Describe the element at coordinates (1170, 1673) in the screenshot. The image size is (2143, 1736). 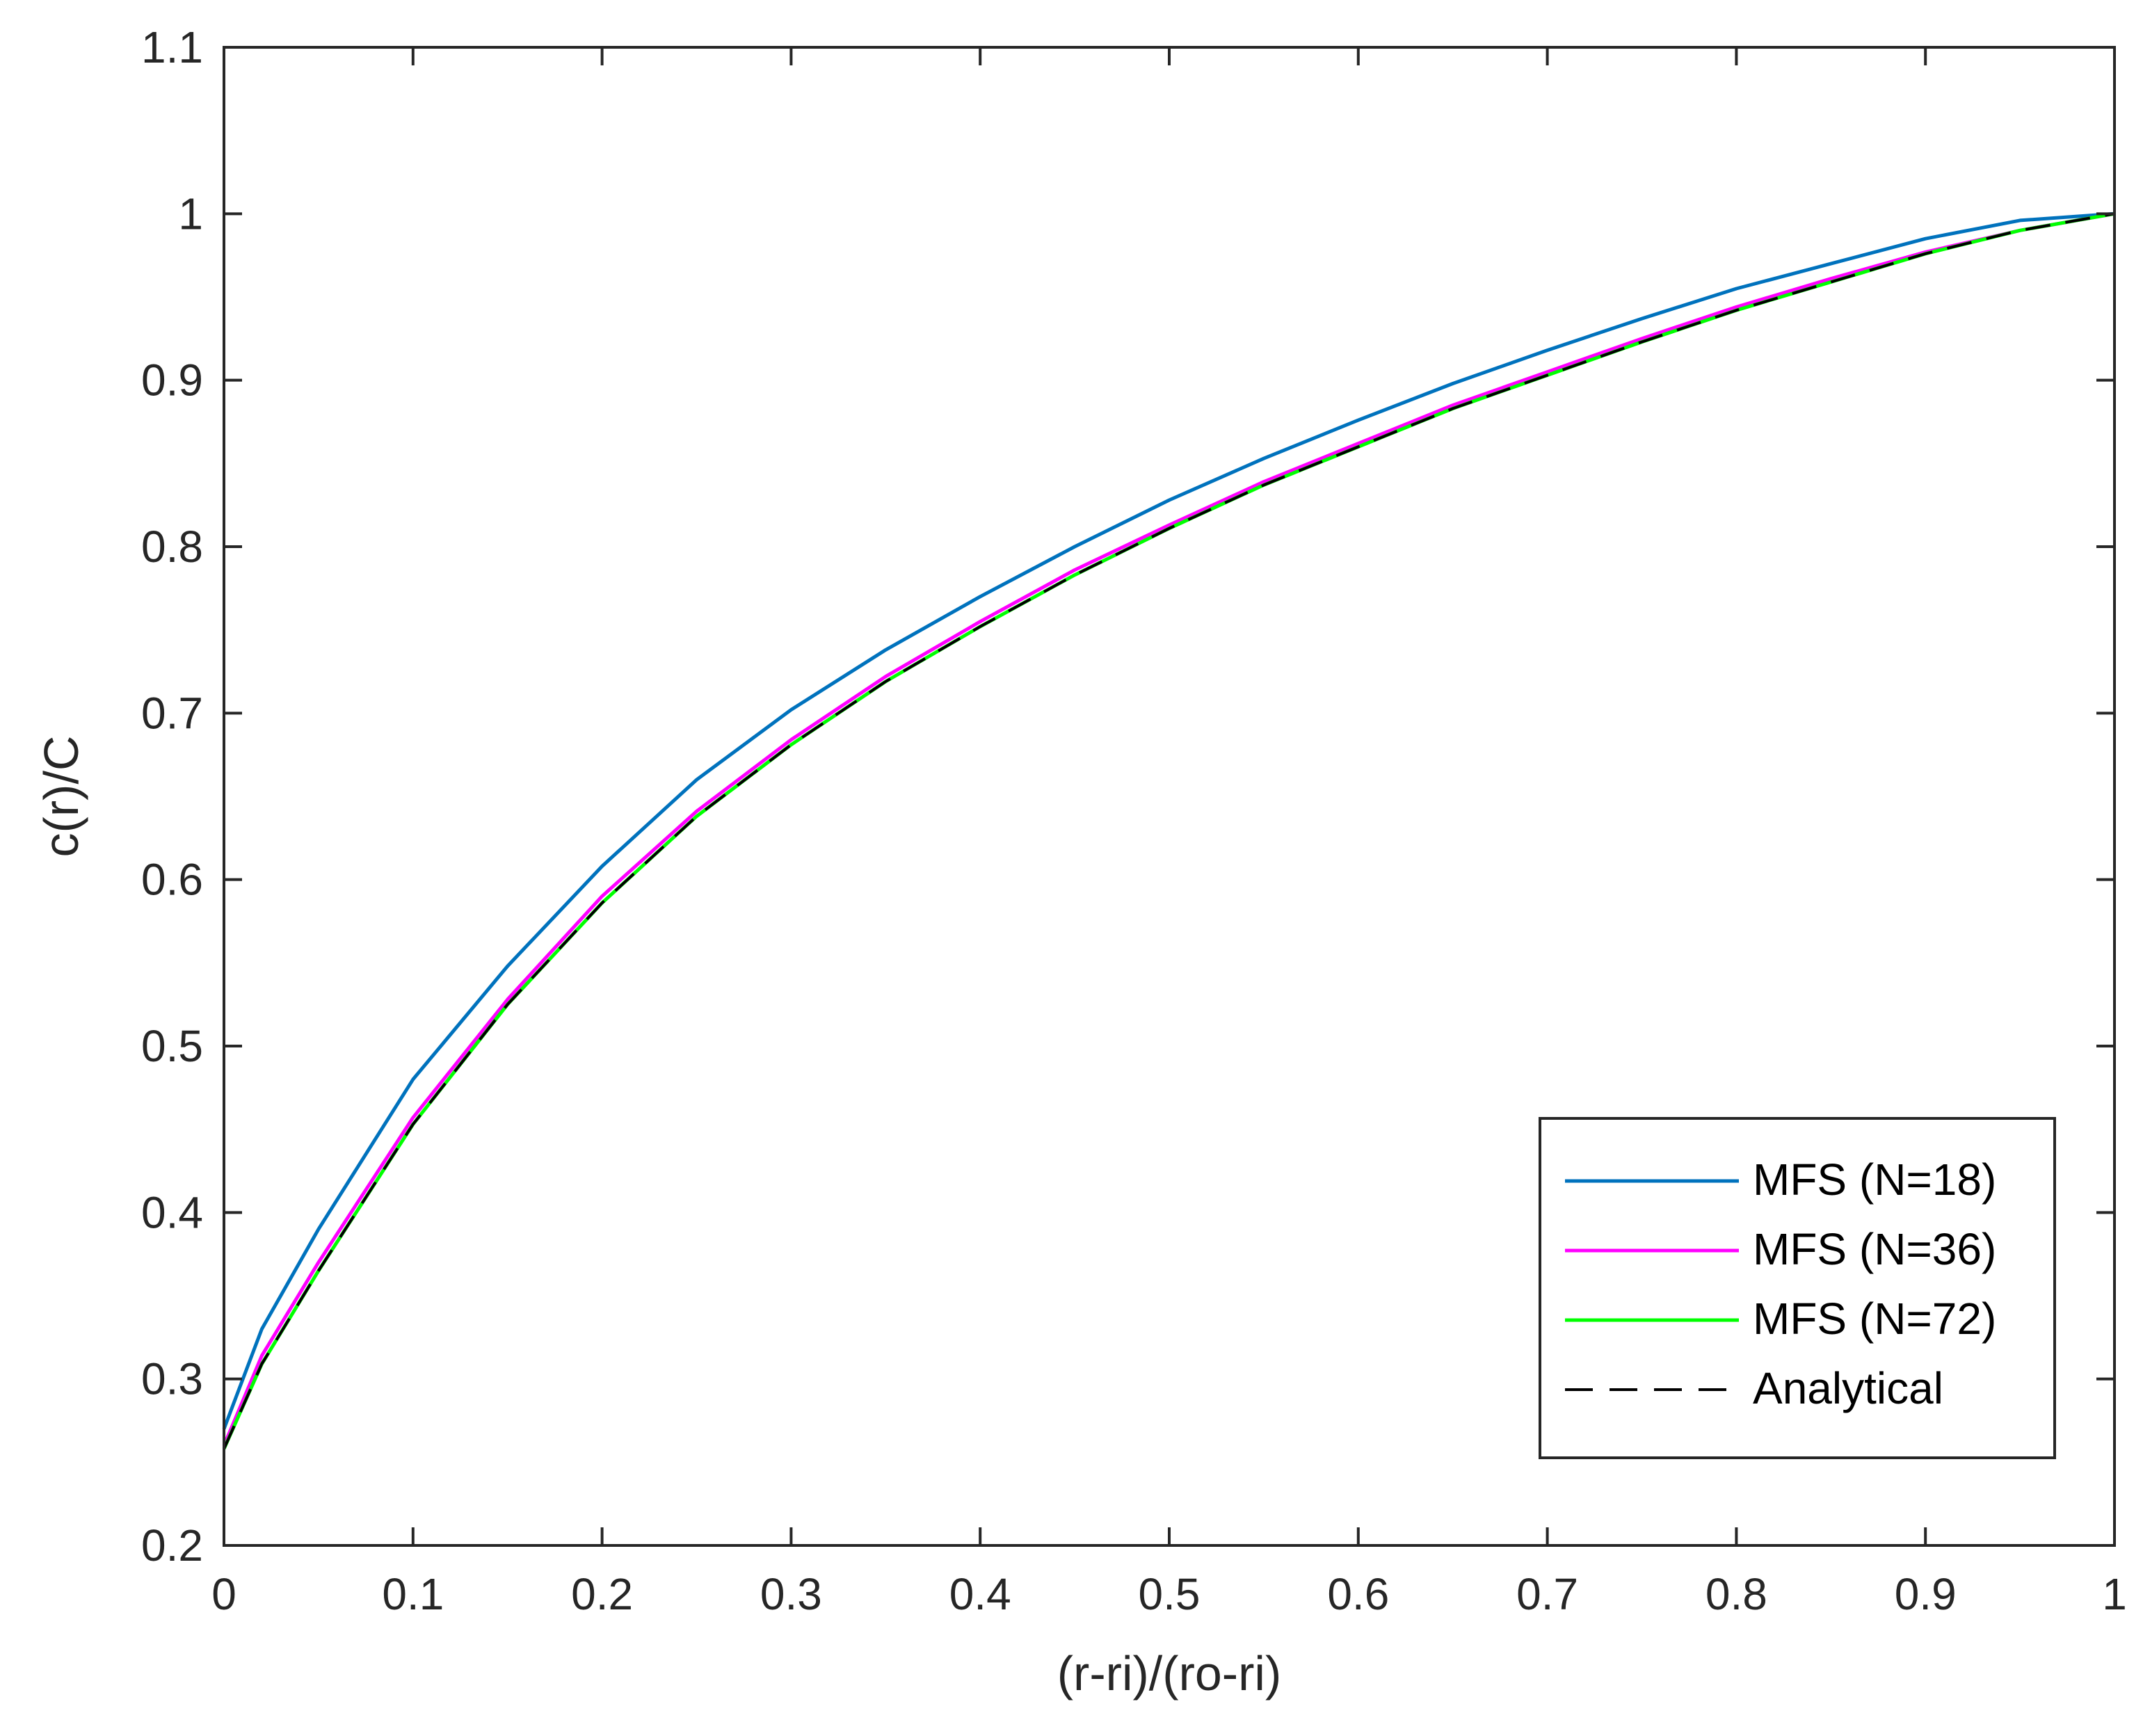
I see `x-axis-label: (r-ri)/(ro-ri)` at that location.